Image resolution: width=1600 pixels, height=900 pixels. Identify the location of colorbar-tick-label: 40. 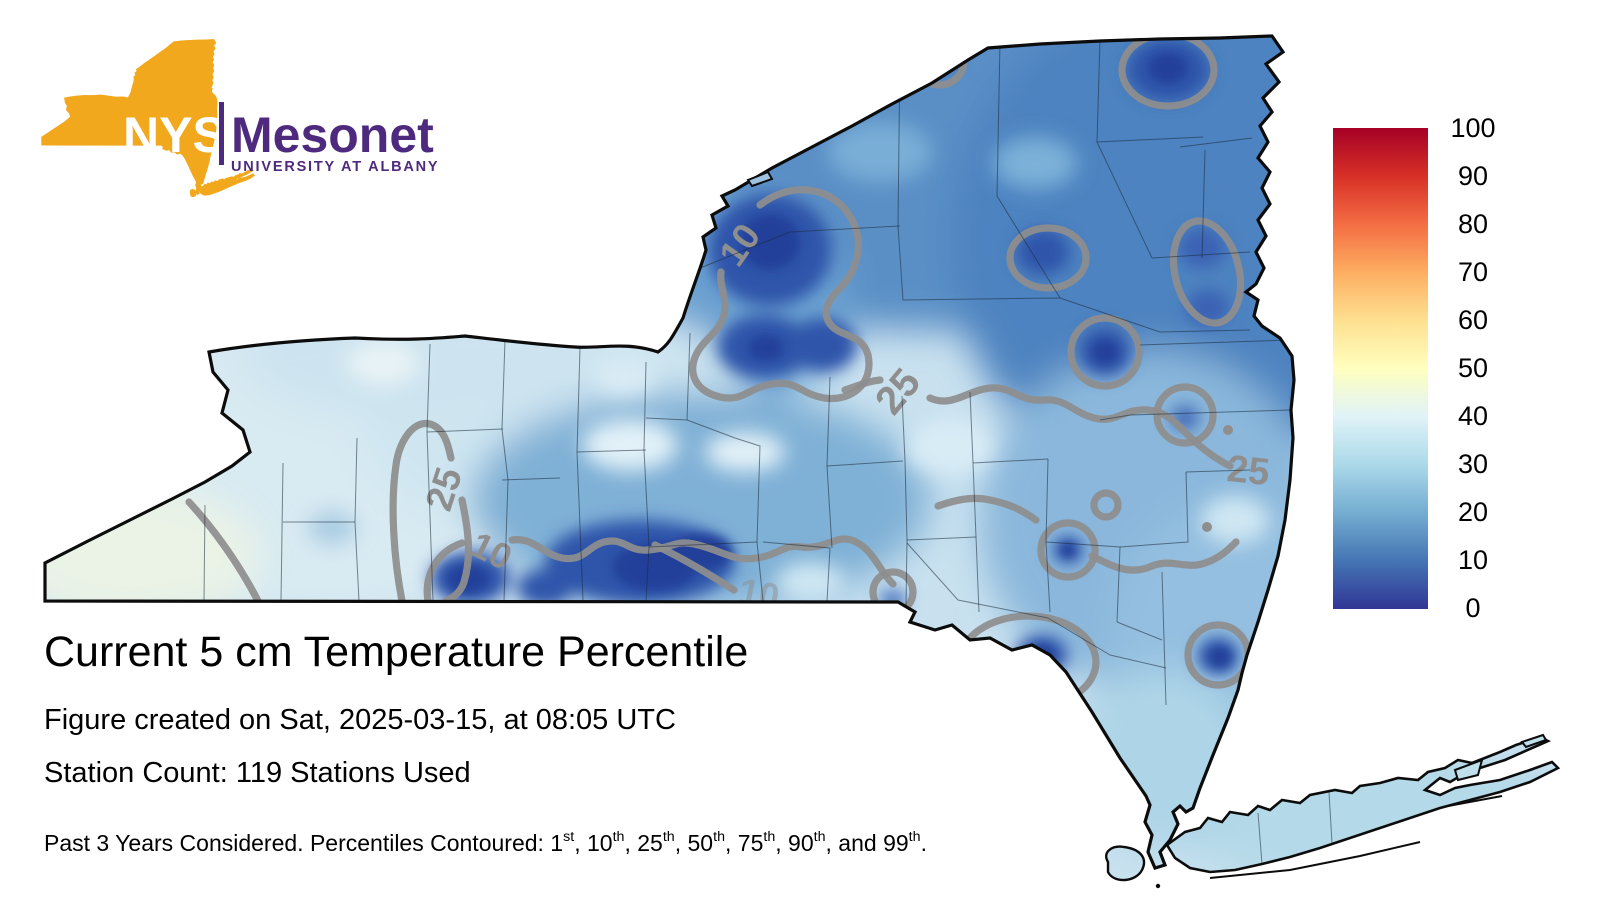
(1473, 416).